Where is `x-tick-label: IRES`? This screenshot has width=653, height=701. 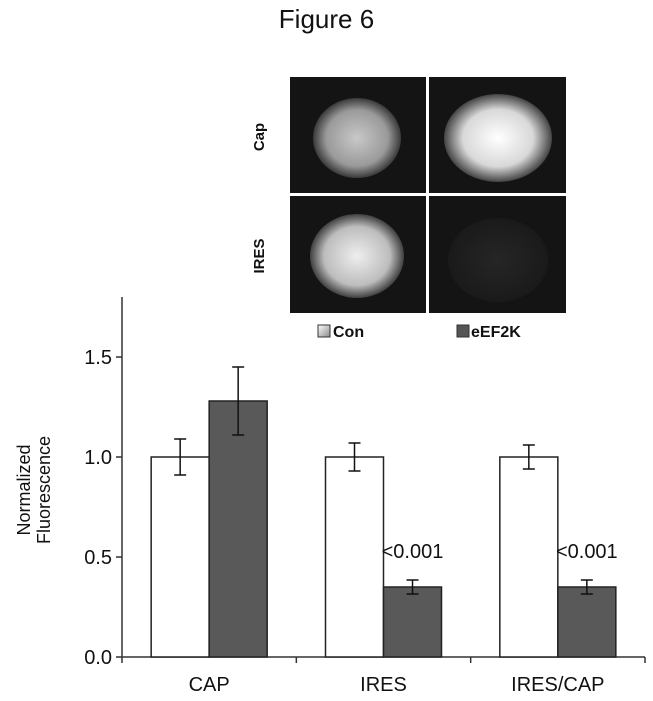 x-tick-label: IRES is located at coordinates (383, 685).